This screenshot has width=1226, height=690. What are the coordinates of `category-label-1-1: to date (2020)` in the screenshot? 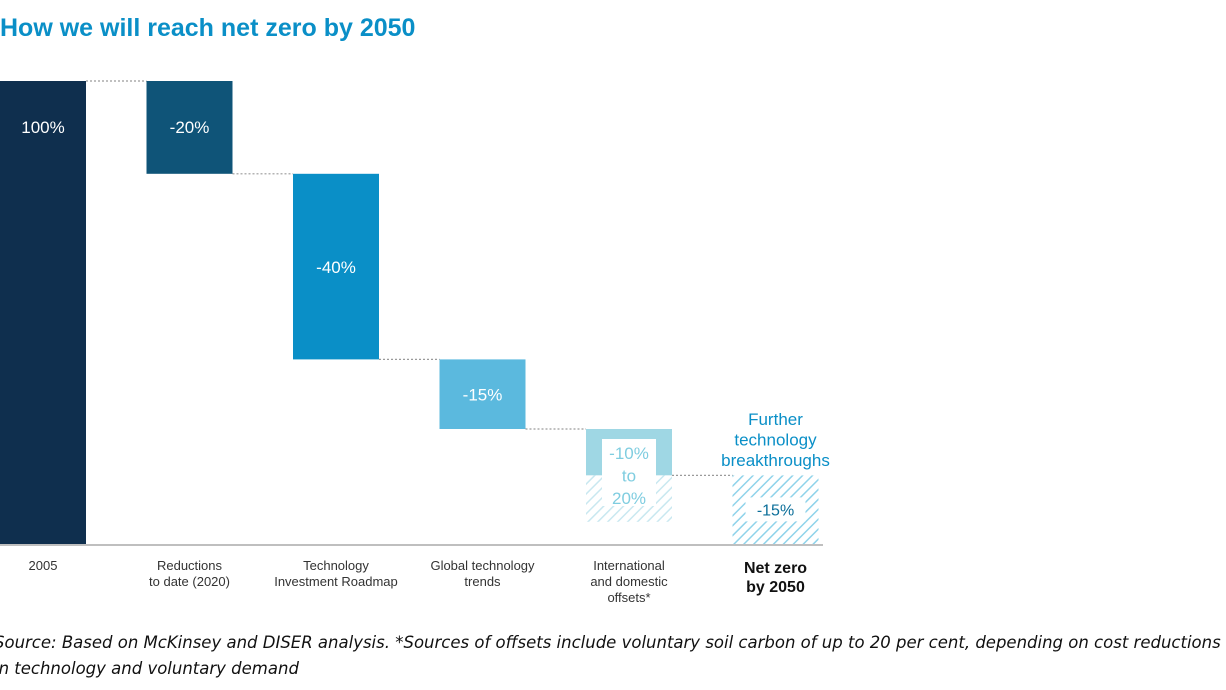 It's located at (189, 581).